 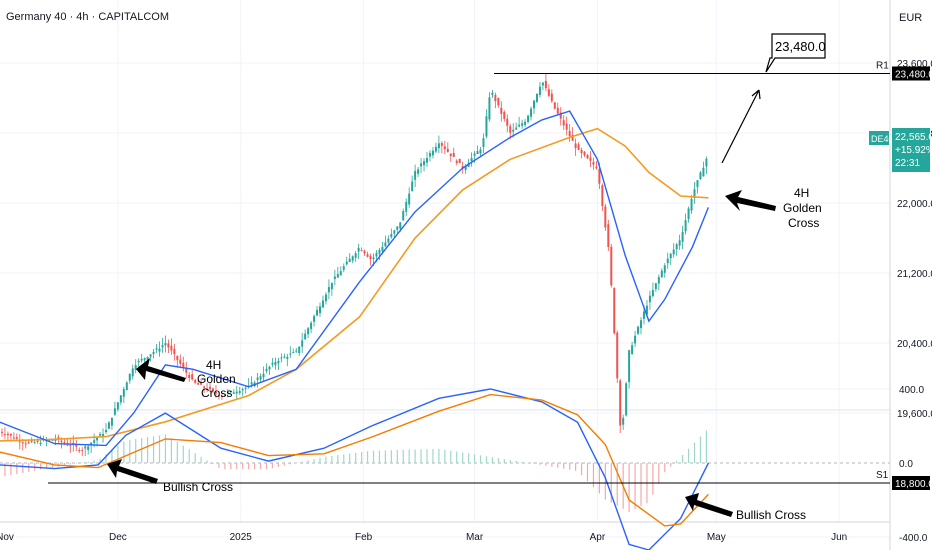 I want to click on x-tick-label: Mar, so click(x=475, y=537).